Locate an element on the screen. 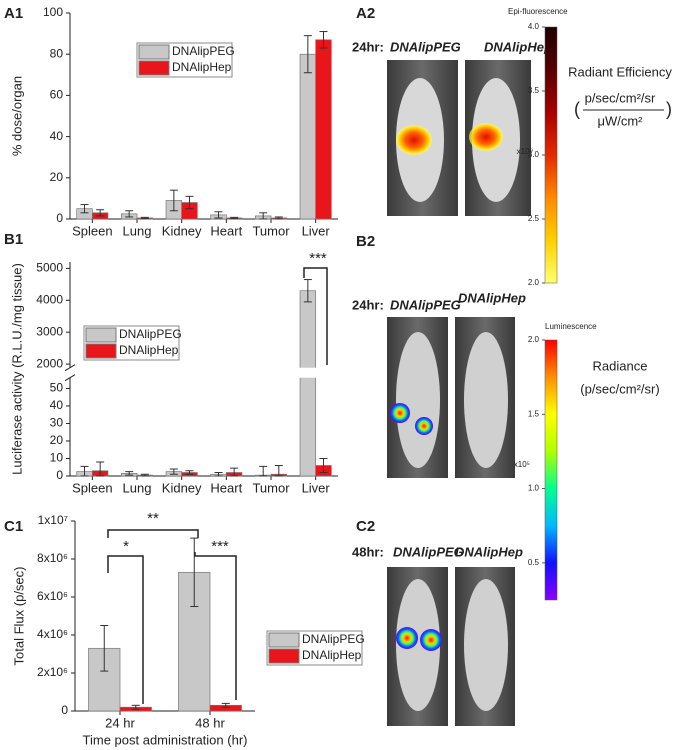  x-tick-label: 48 hr is located at coordinates (210, 722).